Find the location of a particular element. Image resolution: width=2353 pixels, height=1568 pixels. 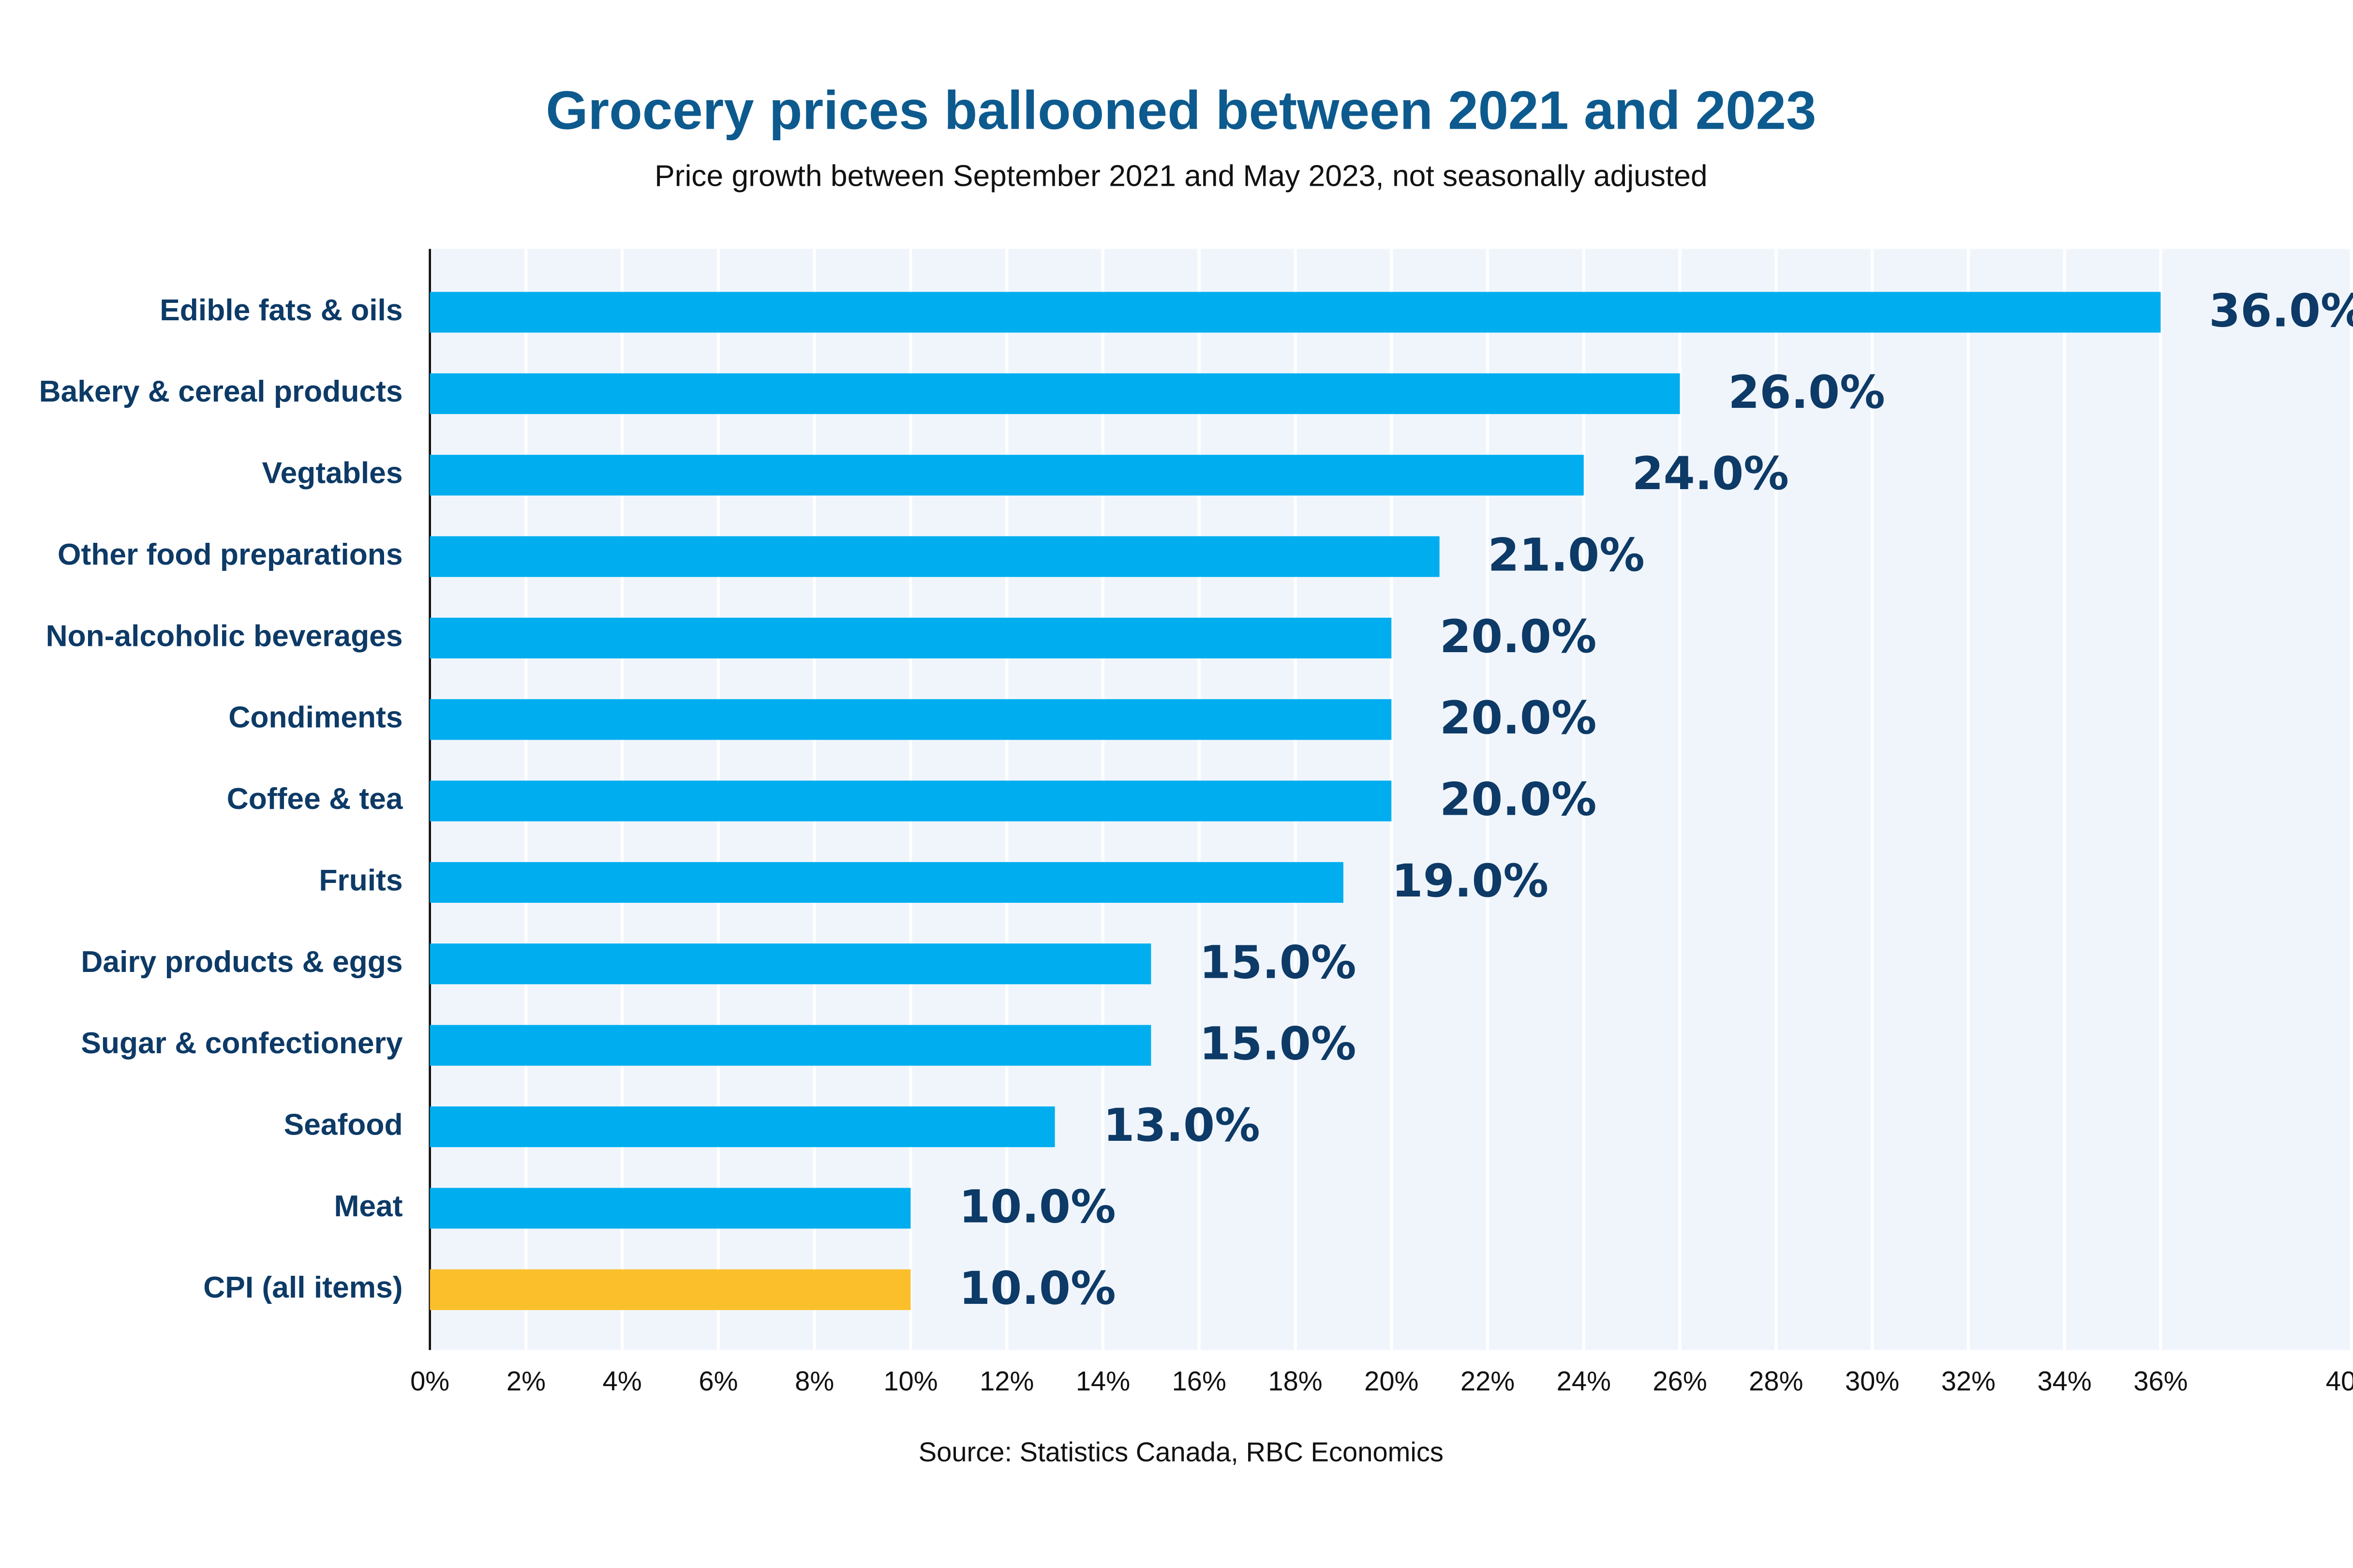

category-label: Coffee & tea is located at coordinates (315, 799).